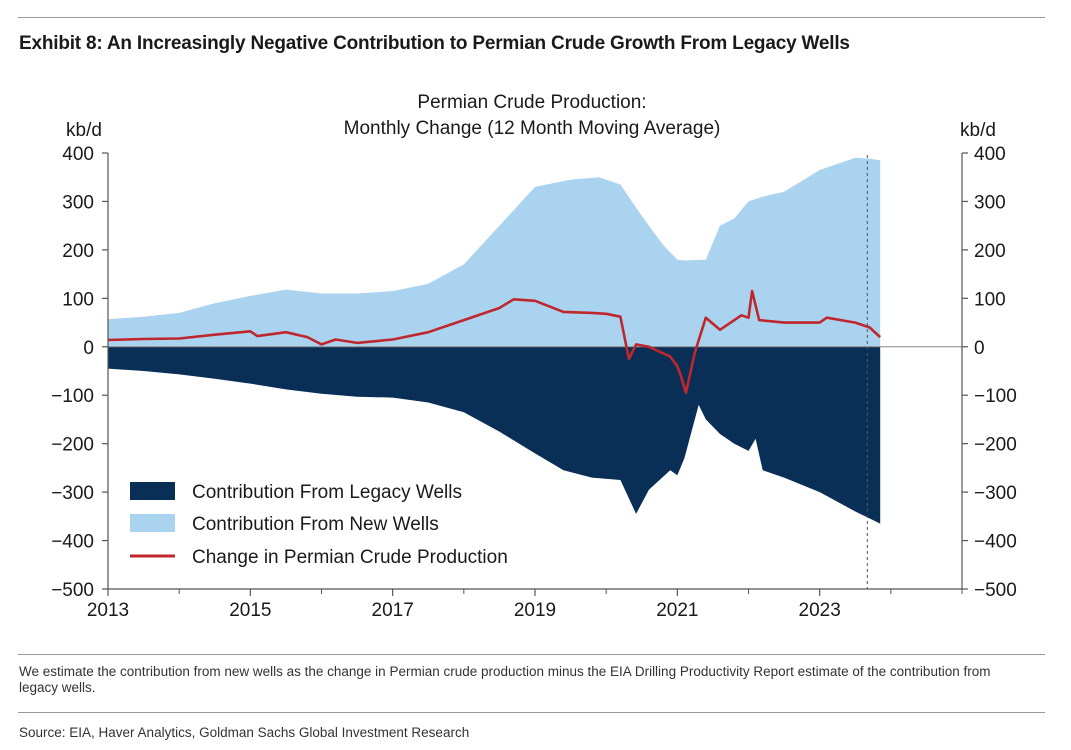 Image resolution: width=1071 pixels, height=750 pixels. I want to click on change-line, so click(494, 342).